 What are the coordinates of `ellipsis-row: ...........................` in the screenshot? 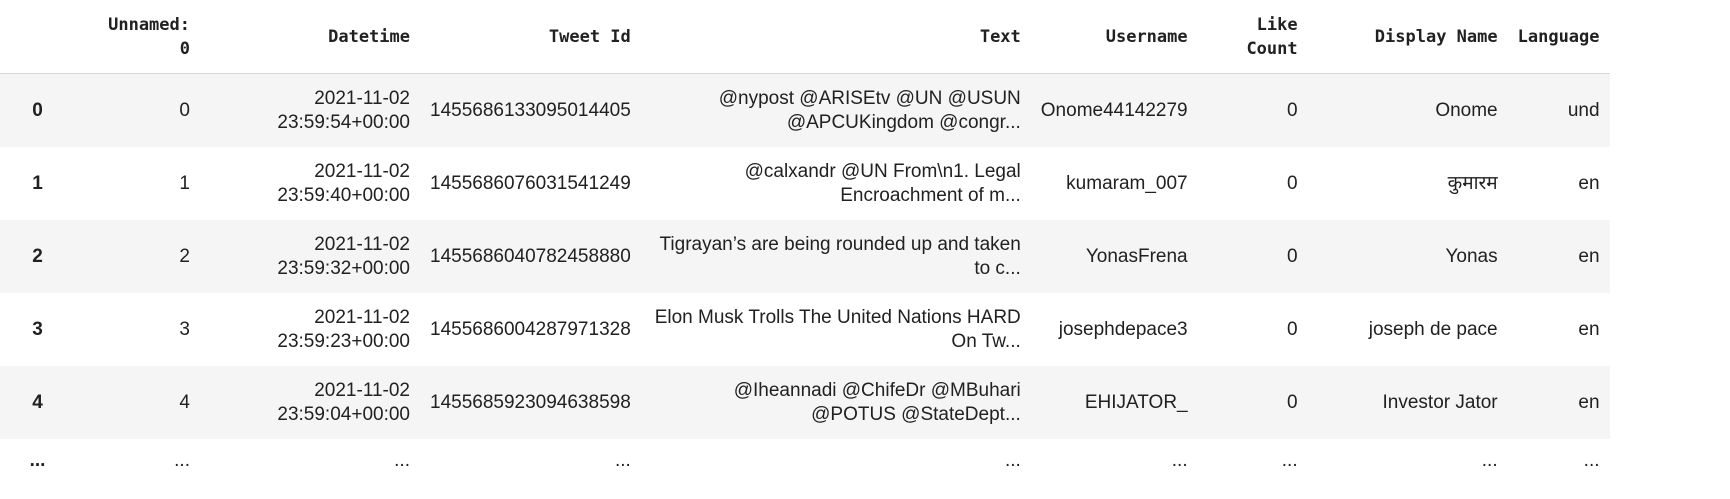 It's located at (805, 469).